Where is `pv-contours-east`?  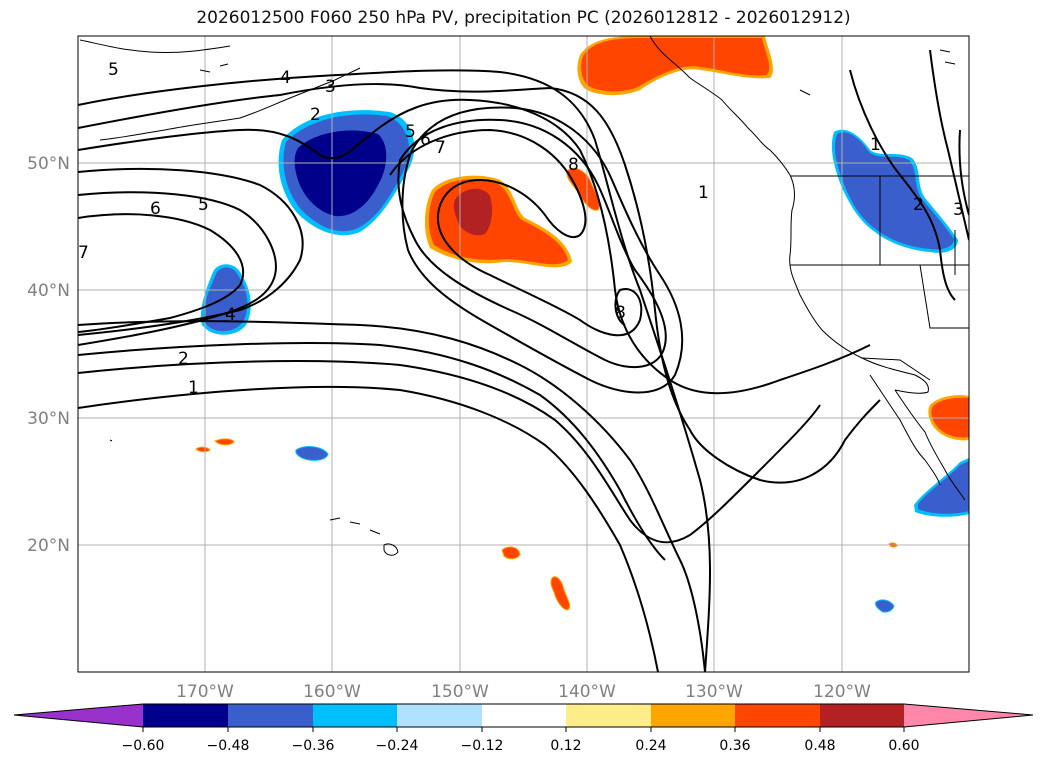
pv-contours-east is located at coordinates (909, 175).